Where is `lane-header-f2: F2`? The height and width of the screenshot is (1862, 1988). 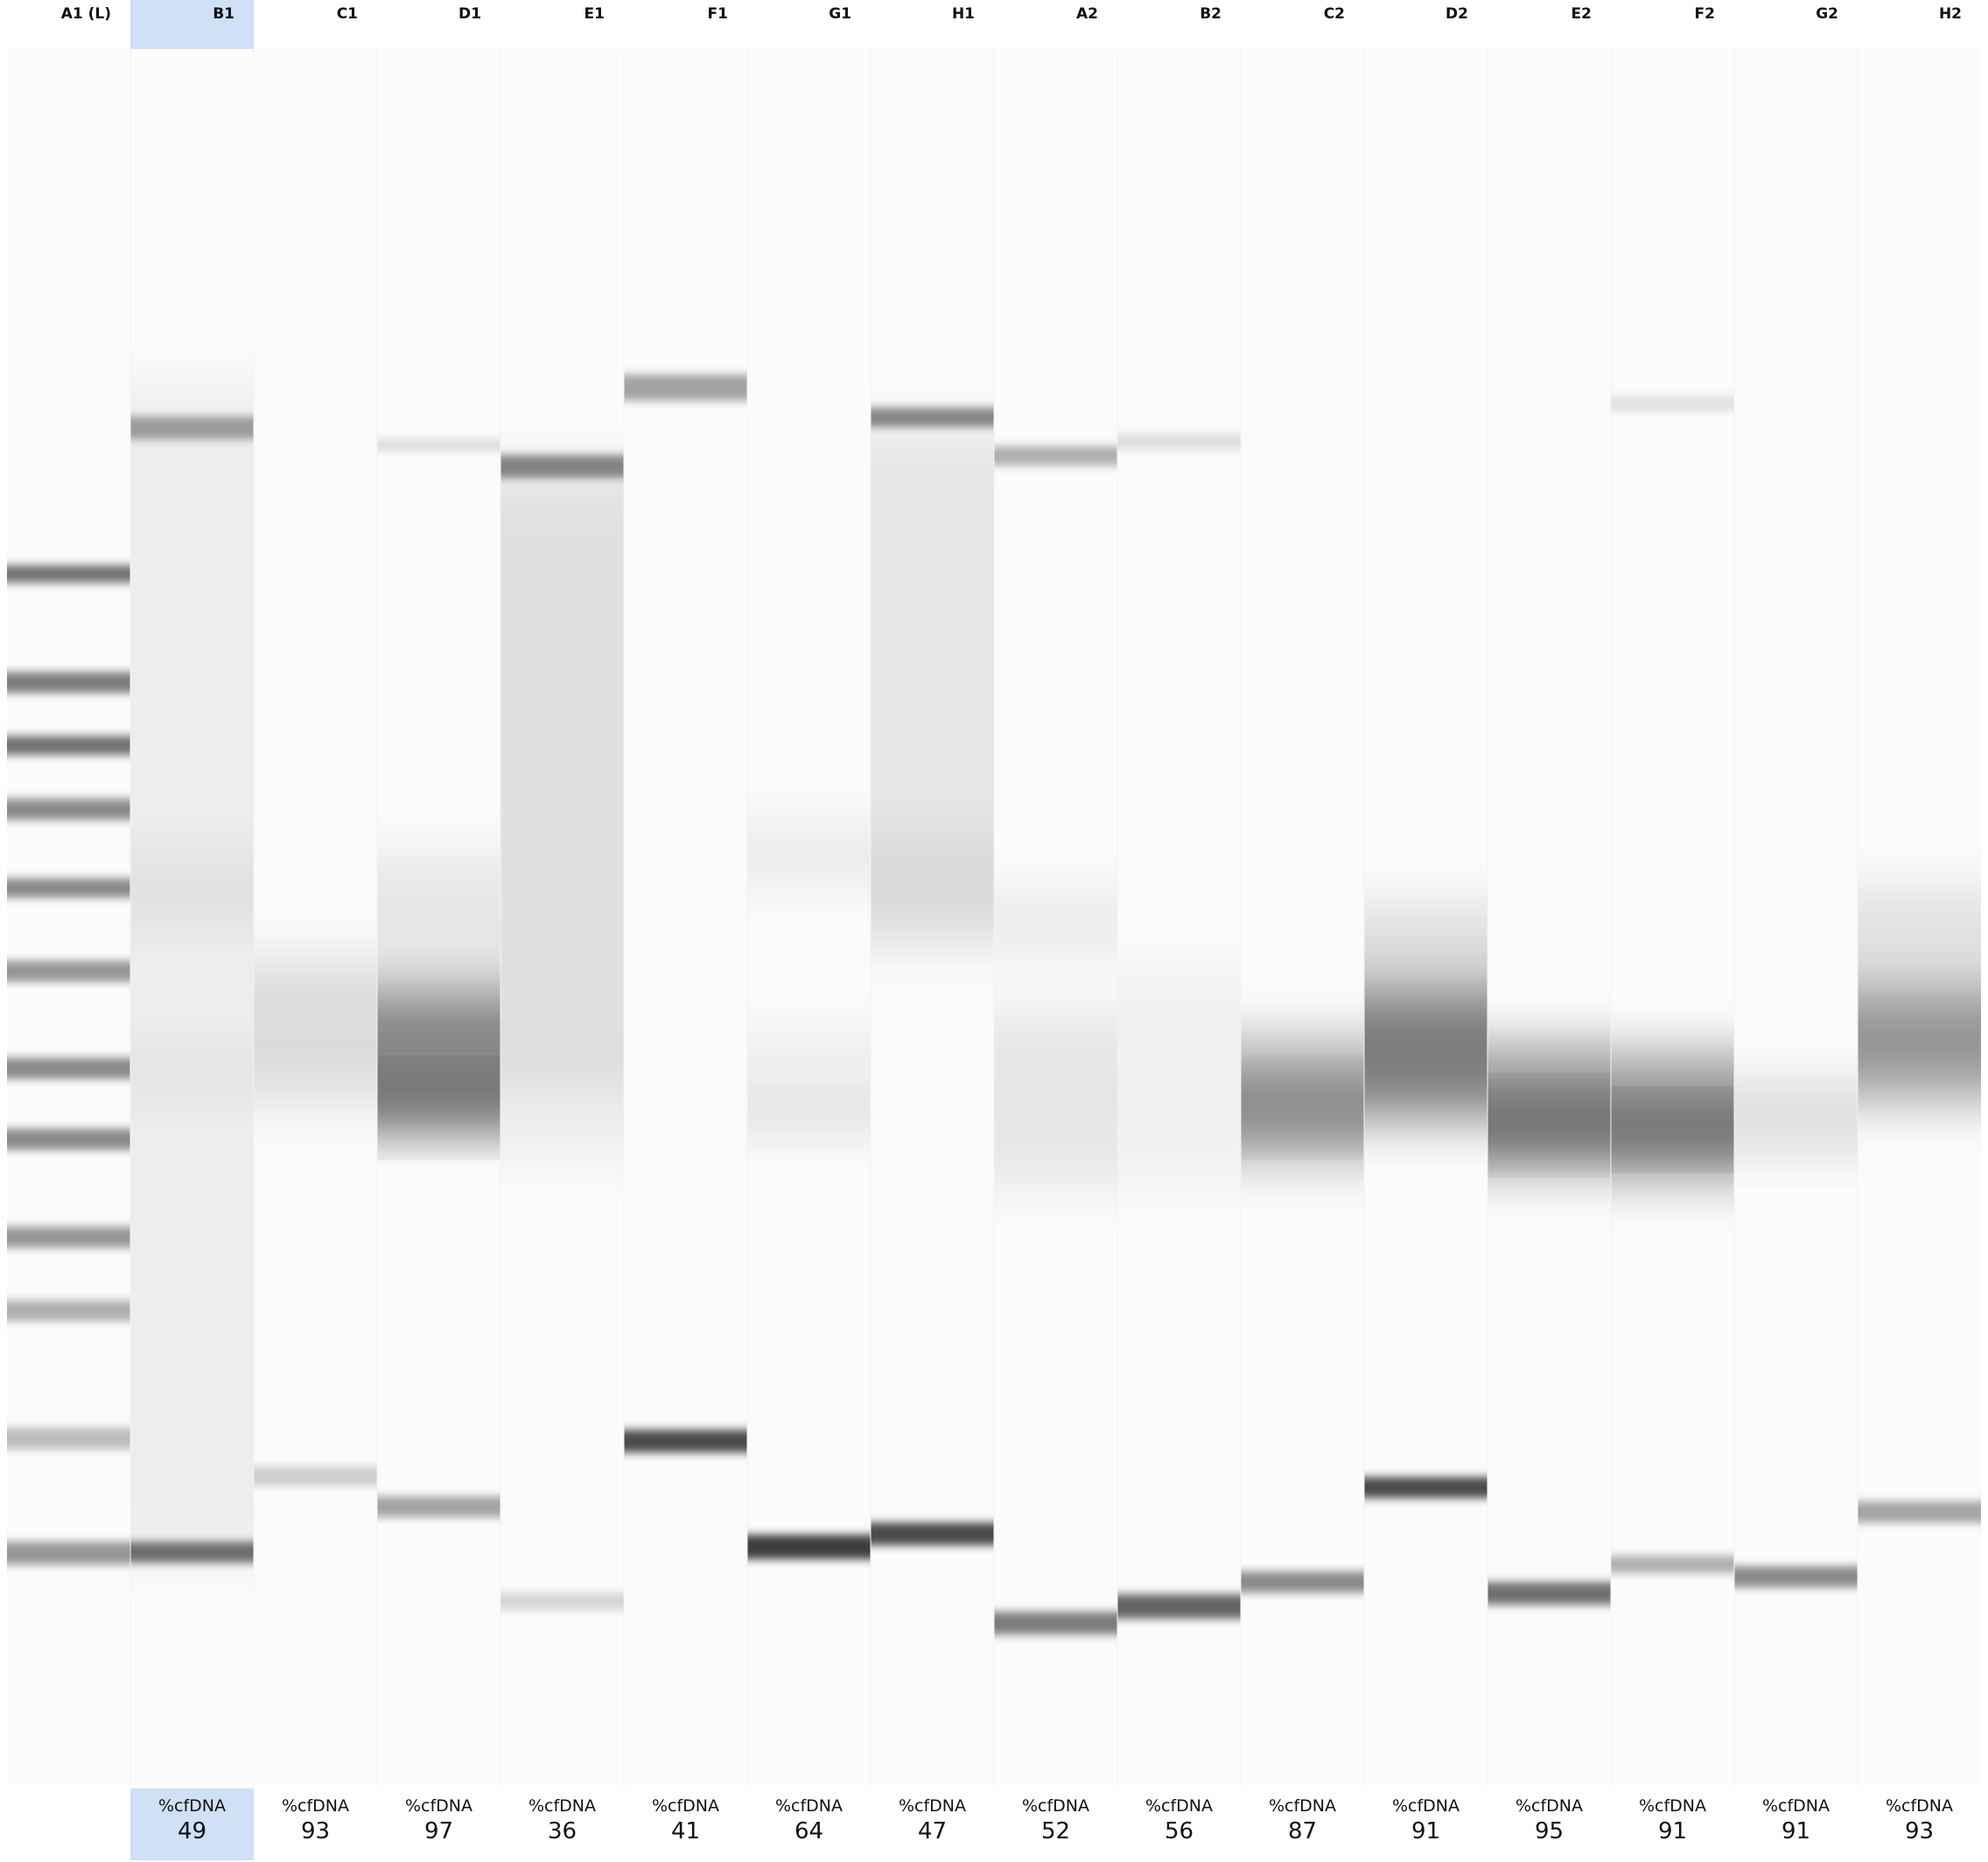
lane-header-f2: F2 is located at coordinates (1704, 14).